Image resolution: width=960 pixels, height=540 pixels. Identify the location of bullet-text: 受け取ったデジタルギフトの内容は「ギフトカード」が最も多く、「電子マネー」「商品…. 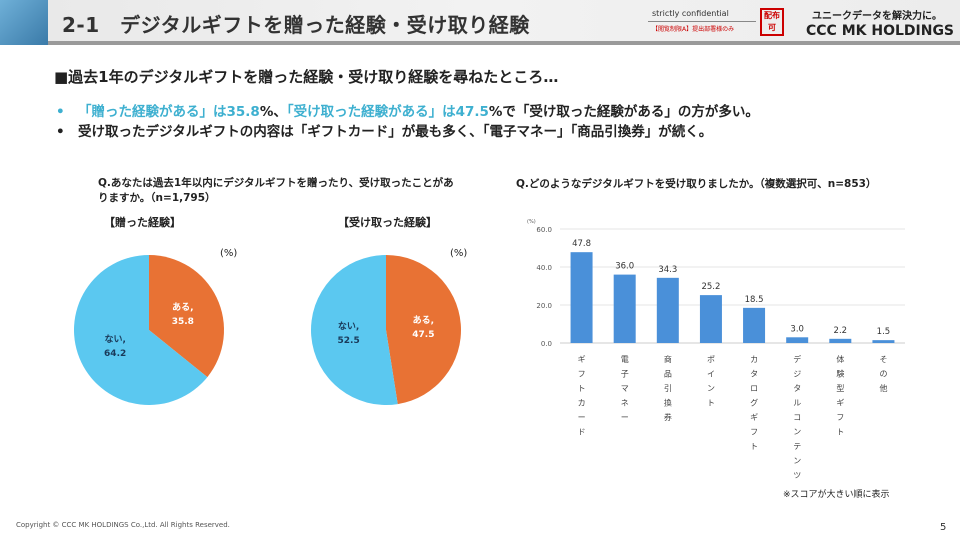
(395, 132).